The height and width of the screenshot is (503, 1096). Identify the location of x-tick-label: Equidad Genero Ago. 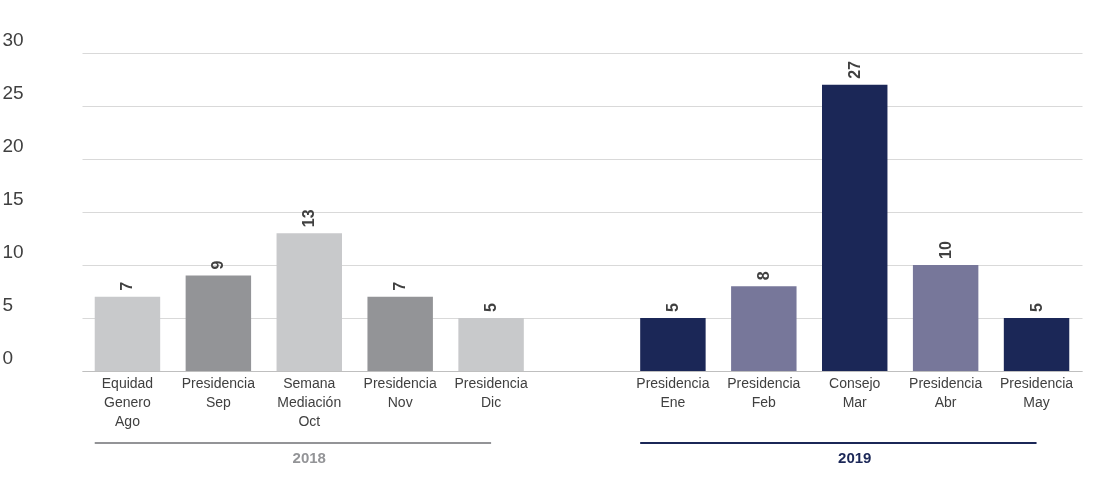
(127, 401).